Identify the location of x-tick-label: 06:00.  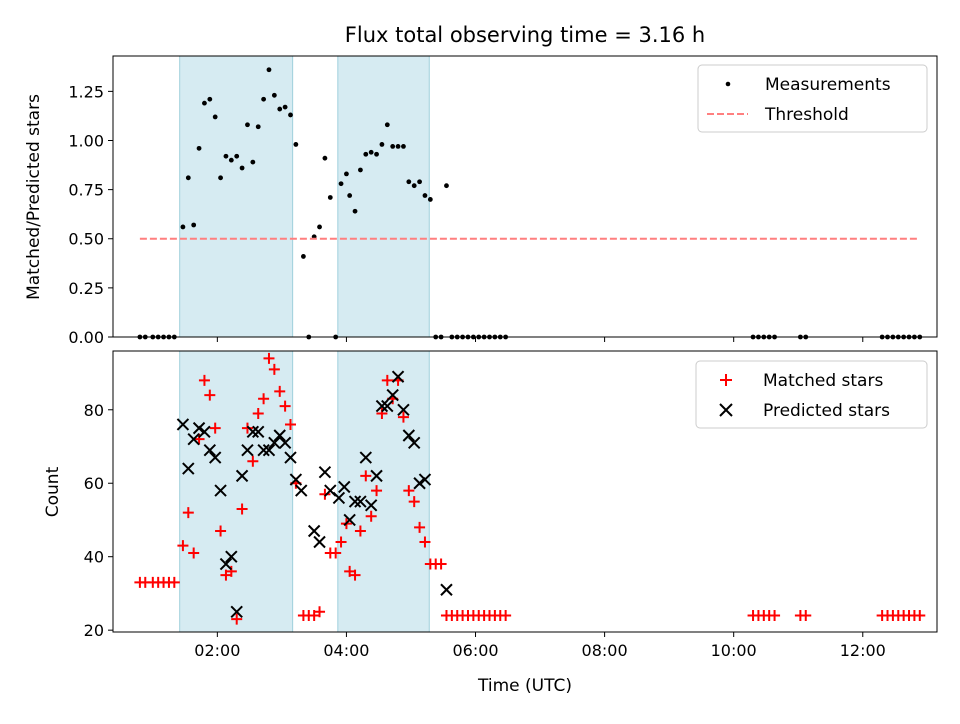
(475, 650).